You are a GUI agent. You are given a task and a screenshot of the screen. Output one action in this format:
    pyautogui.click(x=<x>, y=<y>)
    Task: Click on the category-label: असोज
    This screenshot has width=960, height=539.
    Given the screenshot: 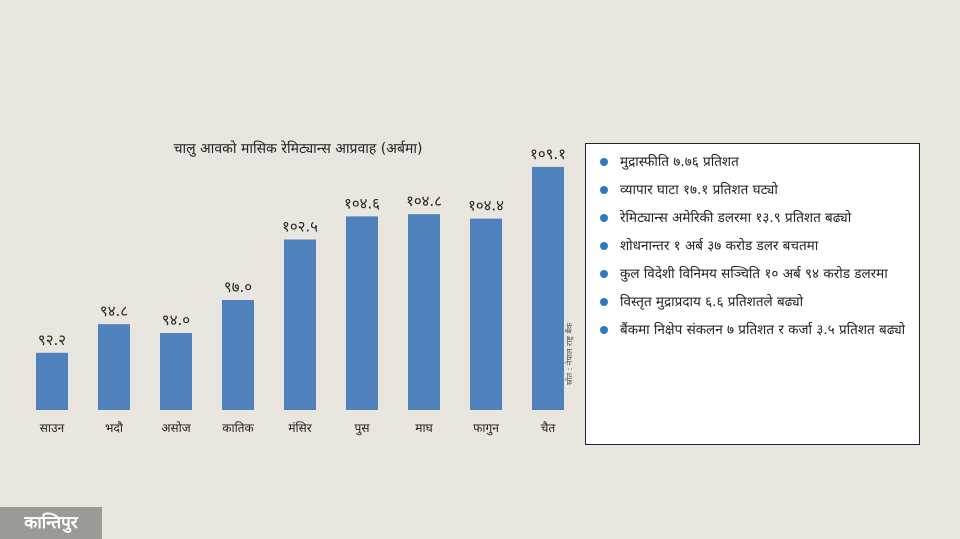 What is the action you would take?
    pyautogui.click(x=176, y=428)
    